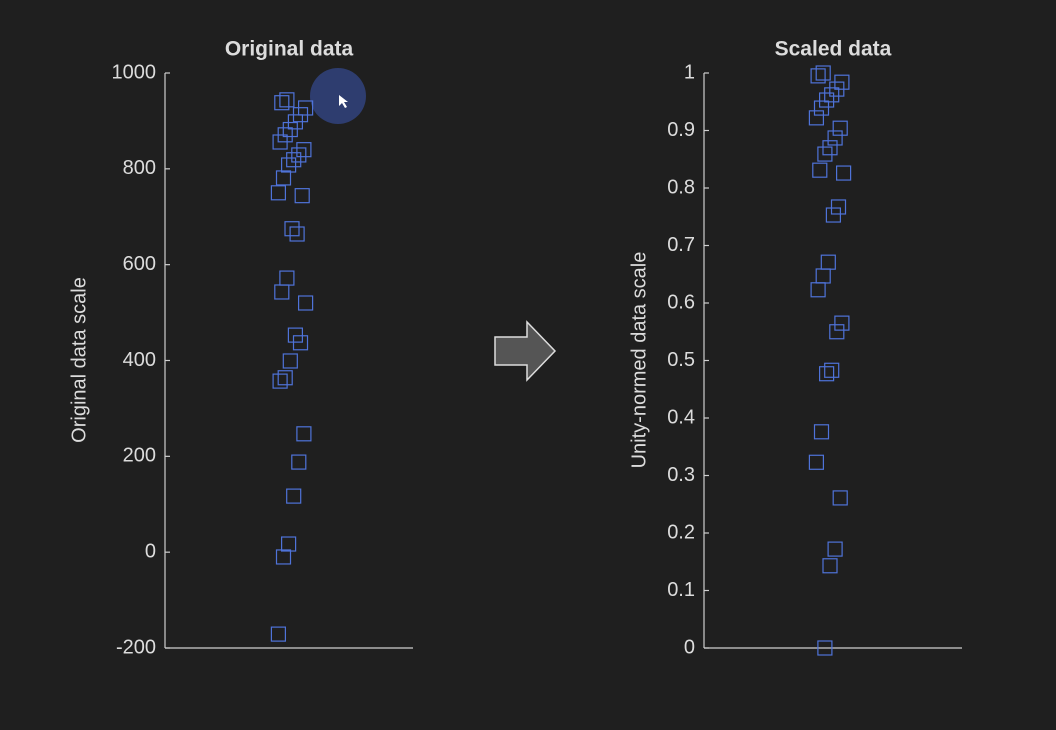  What do you see at coordinates (134, 72) in the screenshot?
I see `y-tick-label: 1000` at bounding box center [134, 72].